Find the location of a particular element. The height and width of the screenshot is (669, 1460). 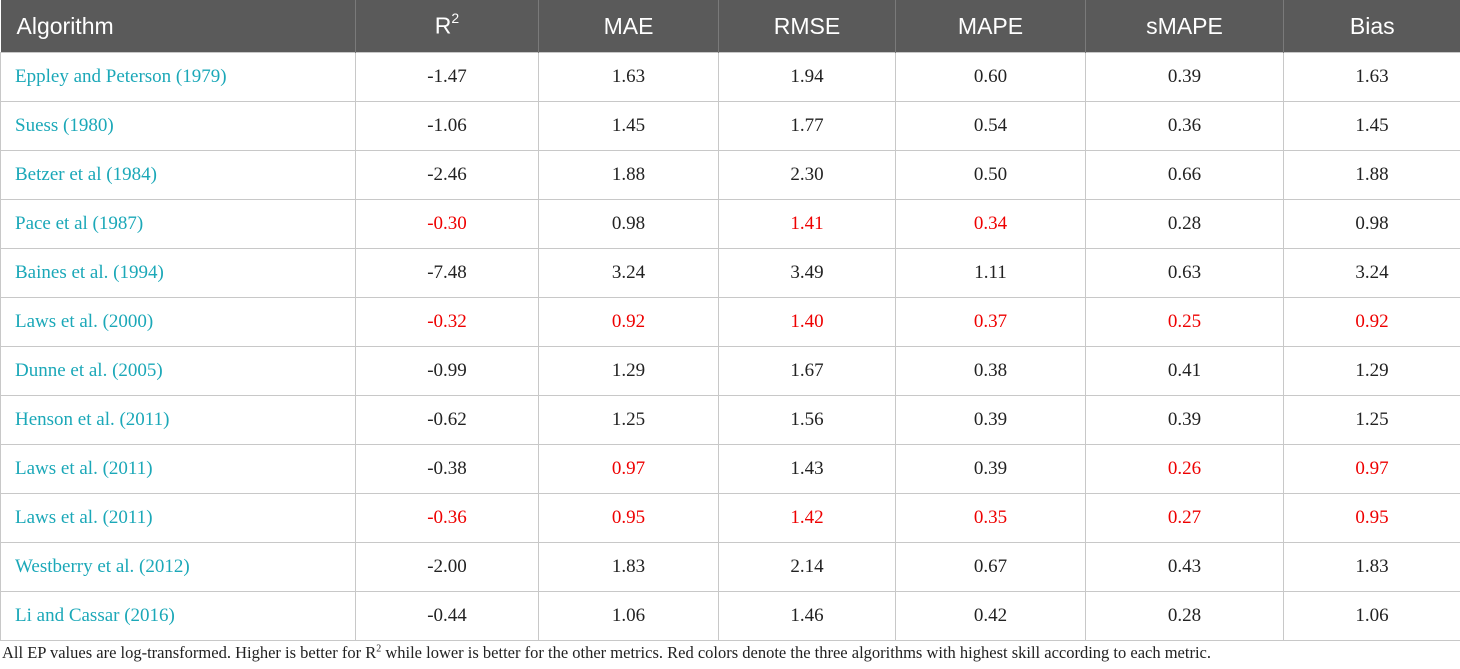

mape-cell: 0.42 is located at coordinates (990, 616).